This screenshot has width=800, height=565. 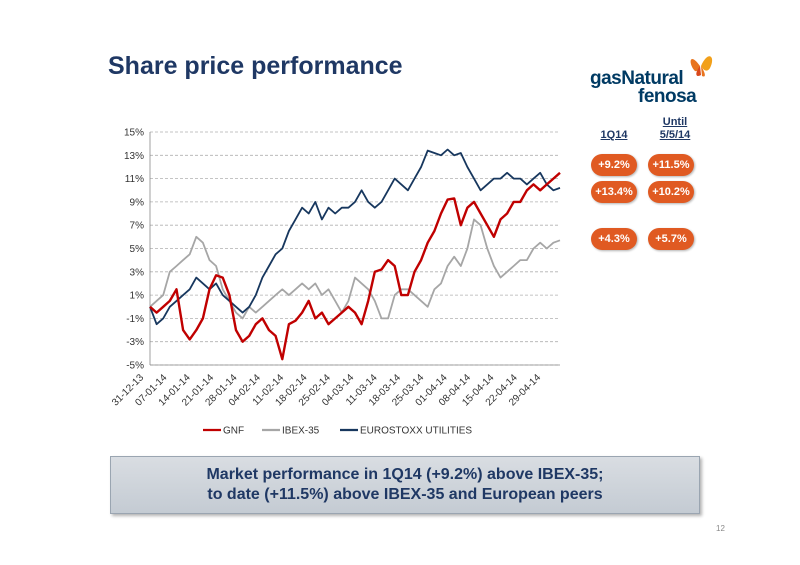 What do you see at coordinates (135, 319) in the screenshot?
I see `y-tick-label: -1%` at bounding box center [135, 319].